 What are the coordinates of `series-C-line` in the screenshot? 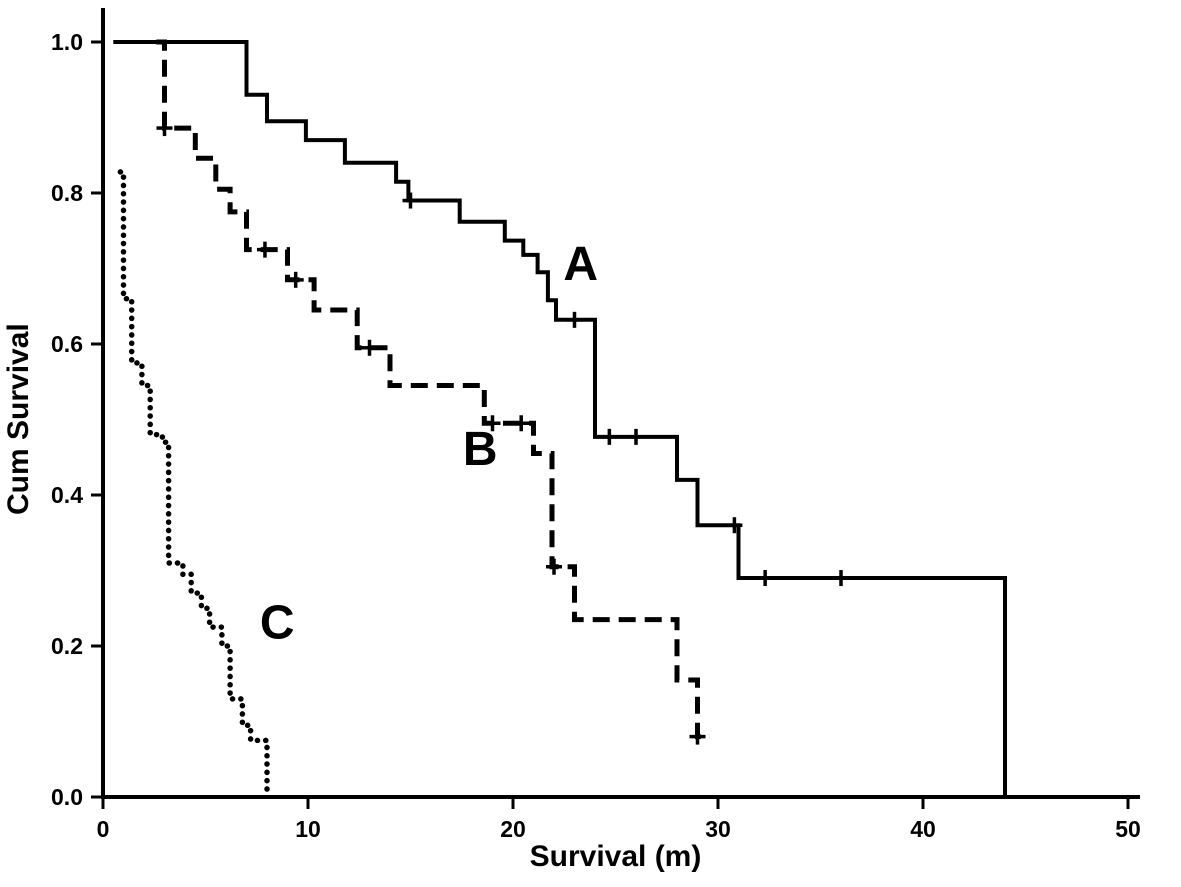 It's located at (193, 484).